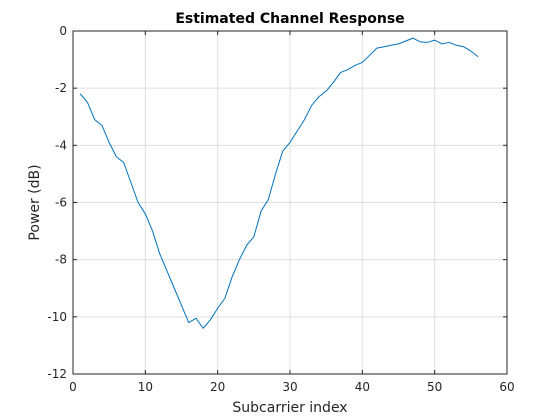  What do you see at coordinates (145, 387) in the screenshot?
I see `x-tick-label: 10` at bounding box center [145, 387].